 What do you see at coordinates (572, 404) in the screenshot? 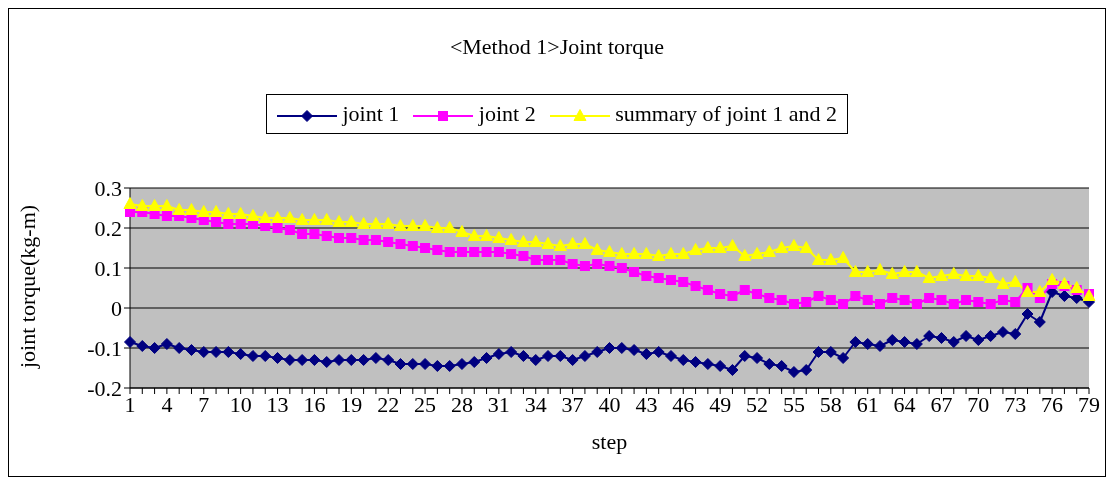
I see `x-tick-label: 37` at bounding box center [572, 404].